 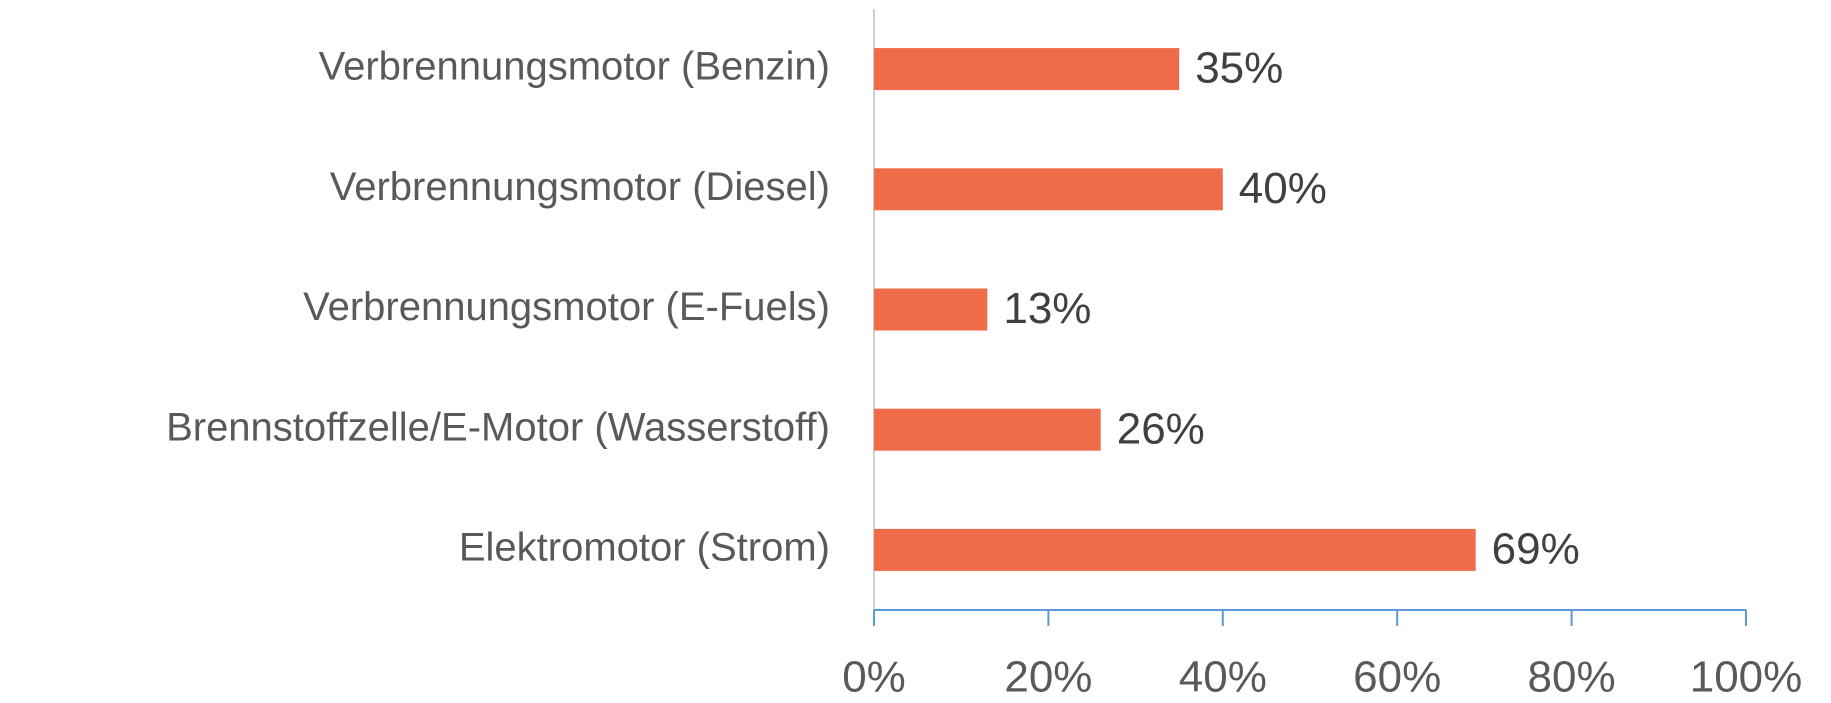 What do you see at coordinates (1283, 188) in the screenshot?
I see `data-label: 40%` at bounding box center [1283, 188].